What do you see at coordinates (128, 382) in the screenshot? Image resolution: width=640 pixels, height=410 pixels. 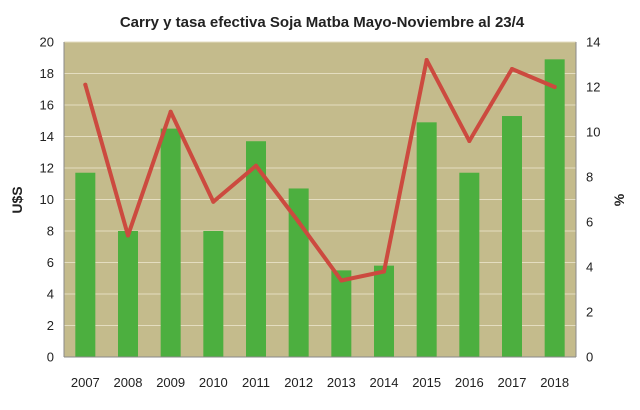 I see `x-tick-label: 2008` at bounding box center [128, 382].